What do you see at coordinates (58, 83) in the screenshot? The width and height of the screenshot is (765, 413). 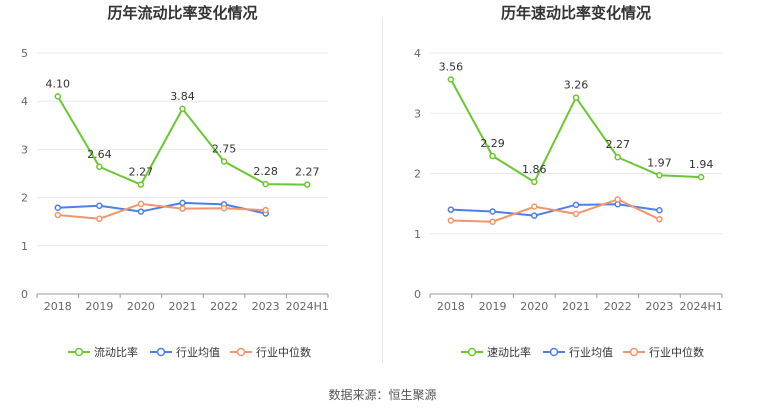 I see `data-label: 4.10` at bounding box center [58, 83].